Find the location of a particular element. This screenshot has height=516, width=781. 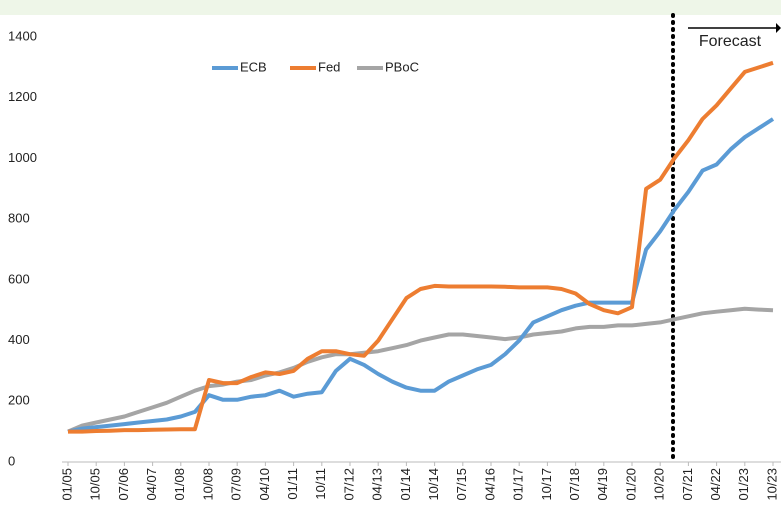

forecast-arrowhead is located at coordinates (778, 28).